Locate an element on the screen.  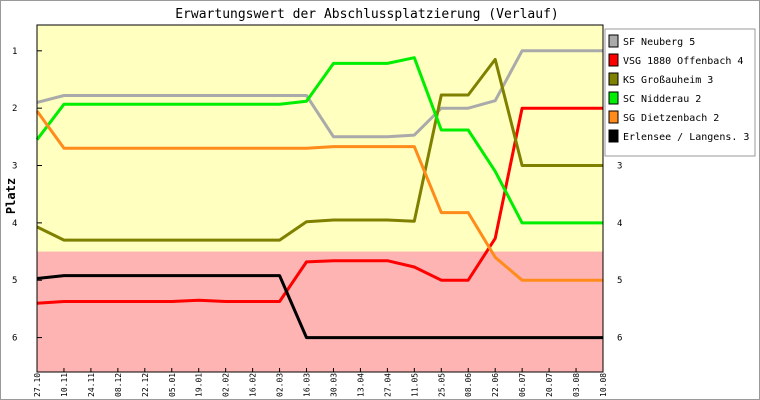
y-tick-label-left: 4 is located at coordinates (14, 224).